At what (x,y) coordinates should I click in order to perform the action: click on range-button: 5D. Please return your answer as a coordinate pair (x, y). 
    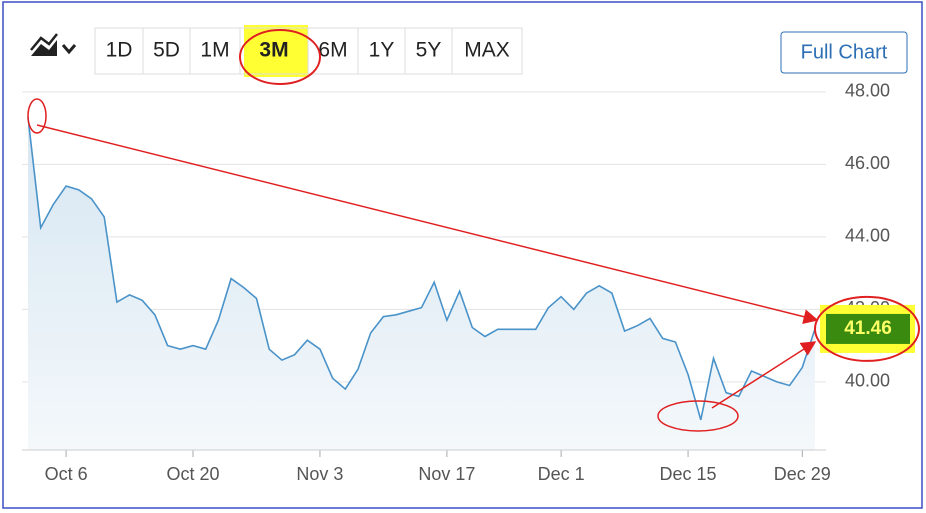
    Looking at the image, I should click on (166, 50).